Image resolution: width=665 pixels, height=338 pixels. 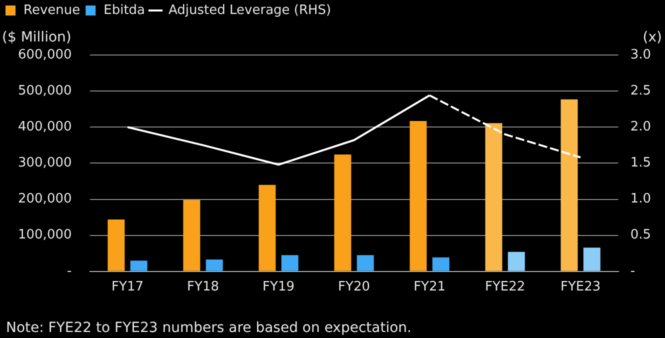 What do you see at coordinates (209, 328) in the screenshot?
I see `text: Note: FYE22 to FYE23 numbers are based on expectation.` at bounding box center [209, 328].